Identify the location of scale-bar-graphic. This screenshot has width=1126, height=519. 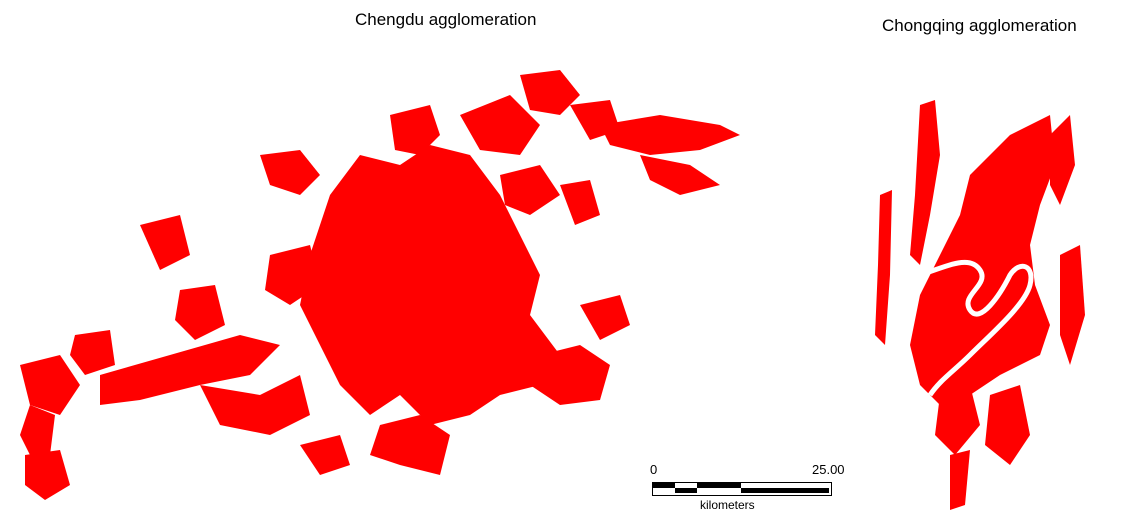
(742, 489).